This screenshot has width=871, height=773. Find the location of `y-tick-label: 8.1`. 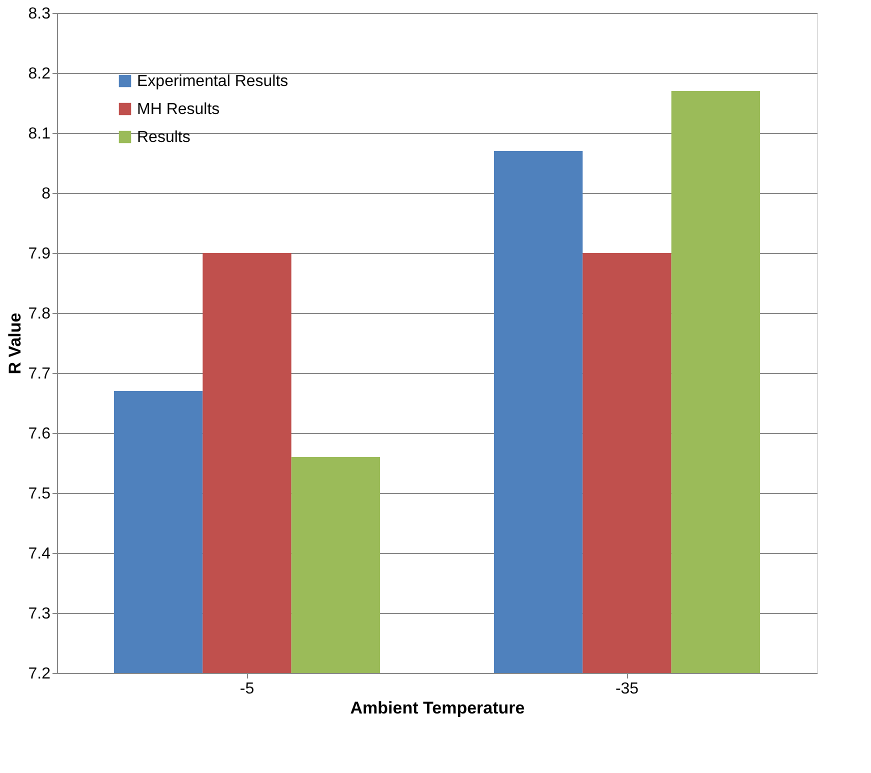

y-tick-label: 8.1 is located at coordinates (39, 134).